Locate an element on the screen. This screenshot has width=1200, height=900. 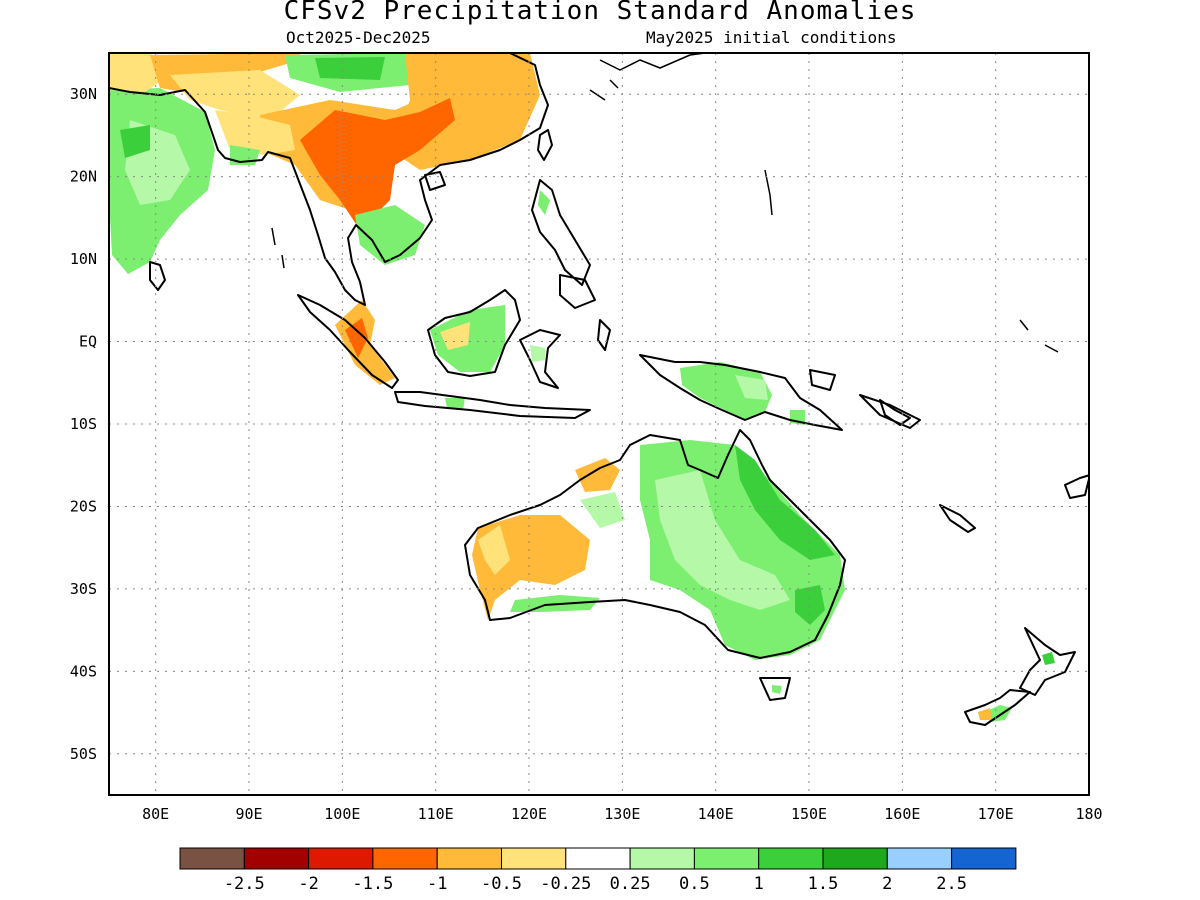
initial-conditions: May2025 initial conditions is located at coordinates (771, 37).